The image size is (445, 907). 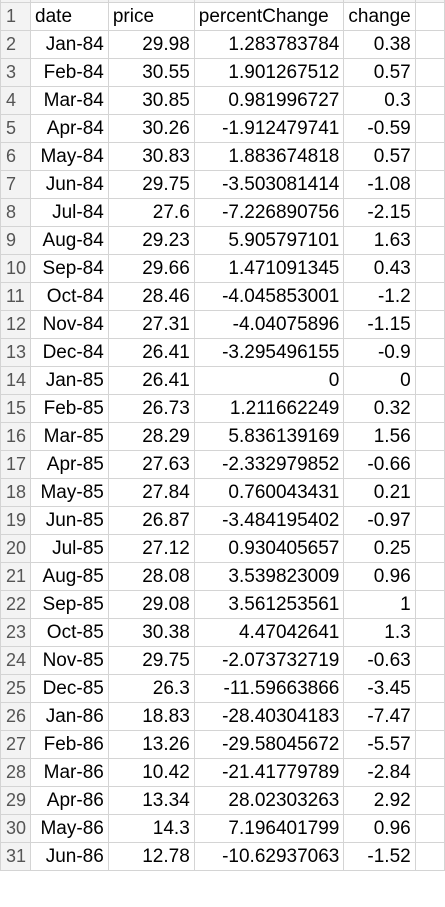 What do you see at coordinates (69, 380) in the screenshot?
I see `cell-date: Jan-85` at bounding box center [69, 380].